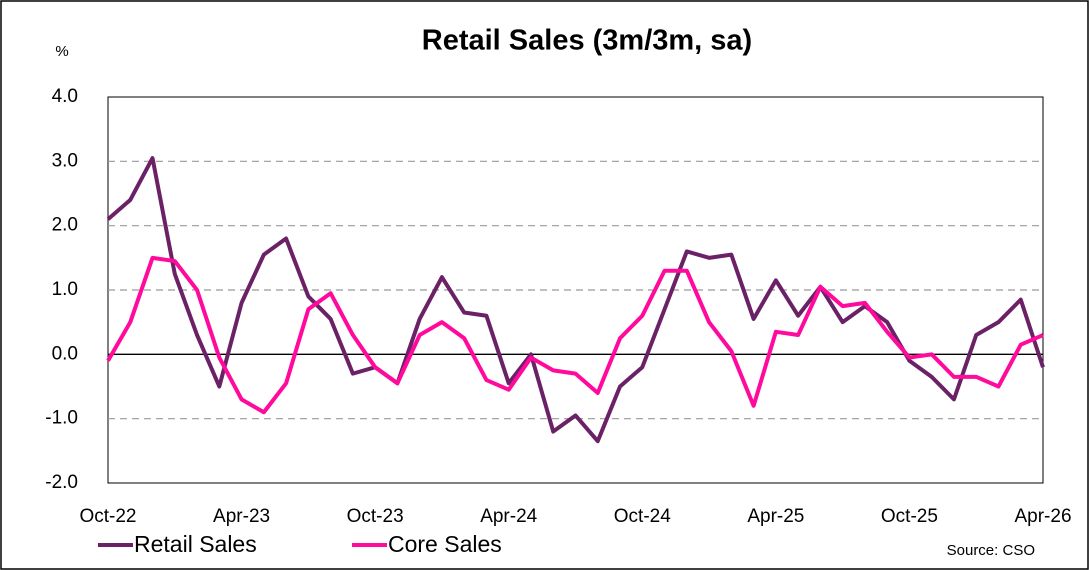  I want to click on x-tick-label: Apr-24, so click(508, 516).